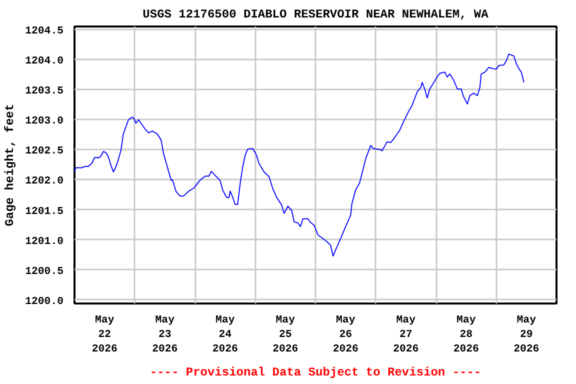 The image size is (576, 384). Describe the element at coordinates (44, 212) in the screenshot. I see `y-tick-label: 1201.5` at that location.